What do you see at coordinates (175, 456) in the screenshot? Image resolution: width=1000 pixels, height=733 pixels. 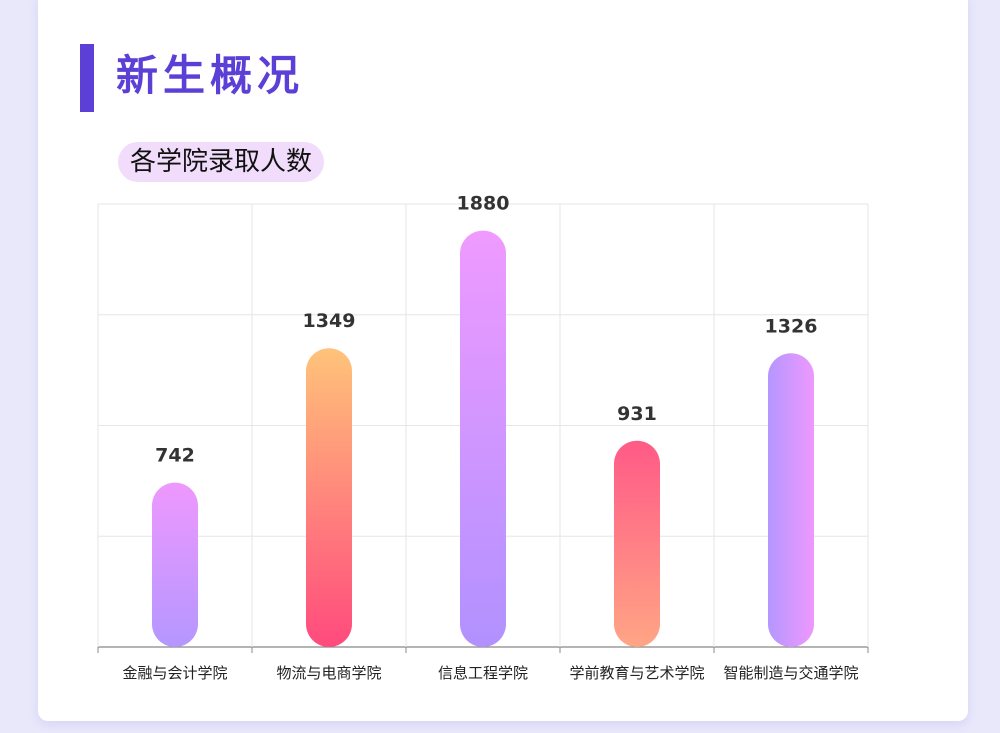 I see `bar-value-label: 742` at bounding box center [175, 456].